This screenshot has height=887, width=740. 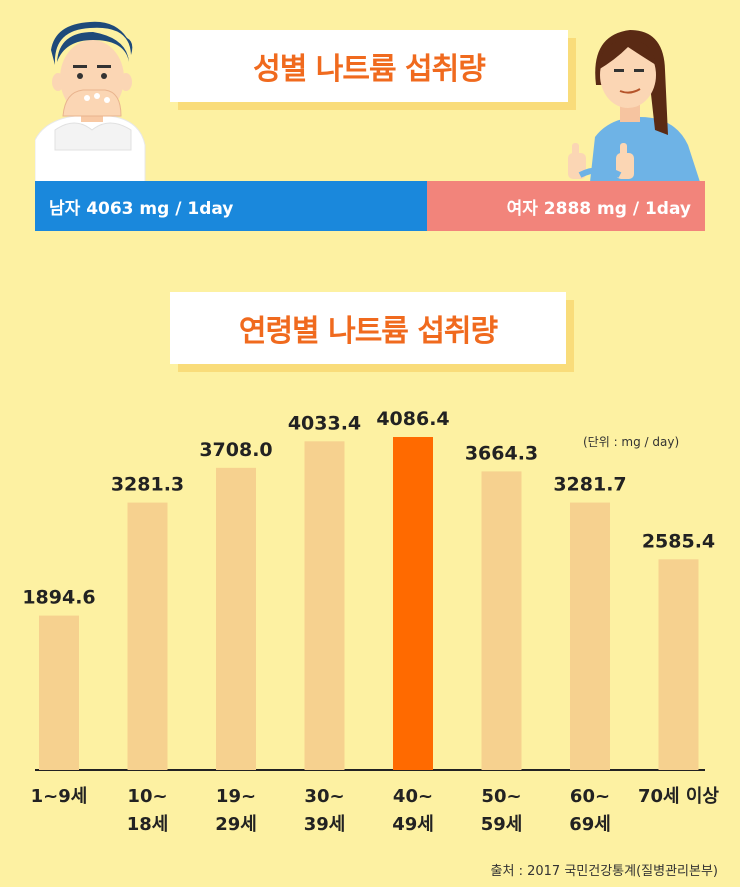 I want to click on male-intake-segment: 남자 4063 mg / 1day, so click(x=231, y=206).